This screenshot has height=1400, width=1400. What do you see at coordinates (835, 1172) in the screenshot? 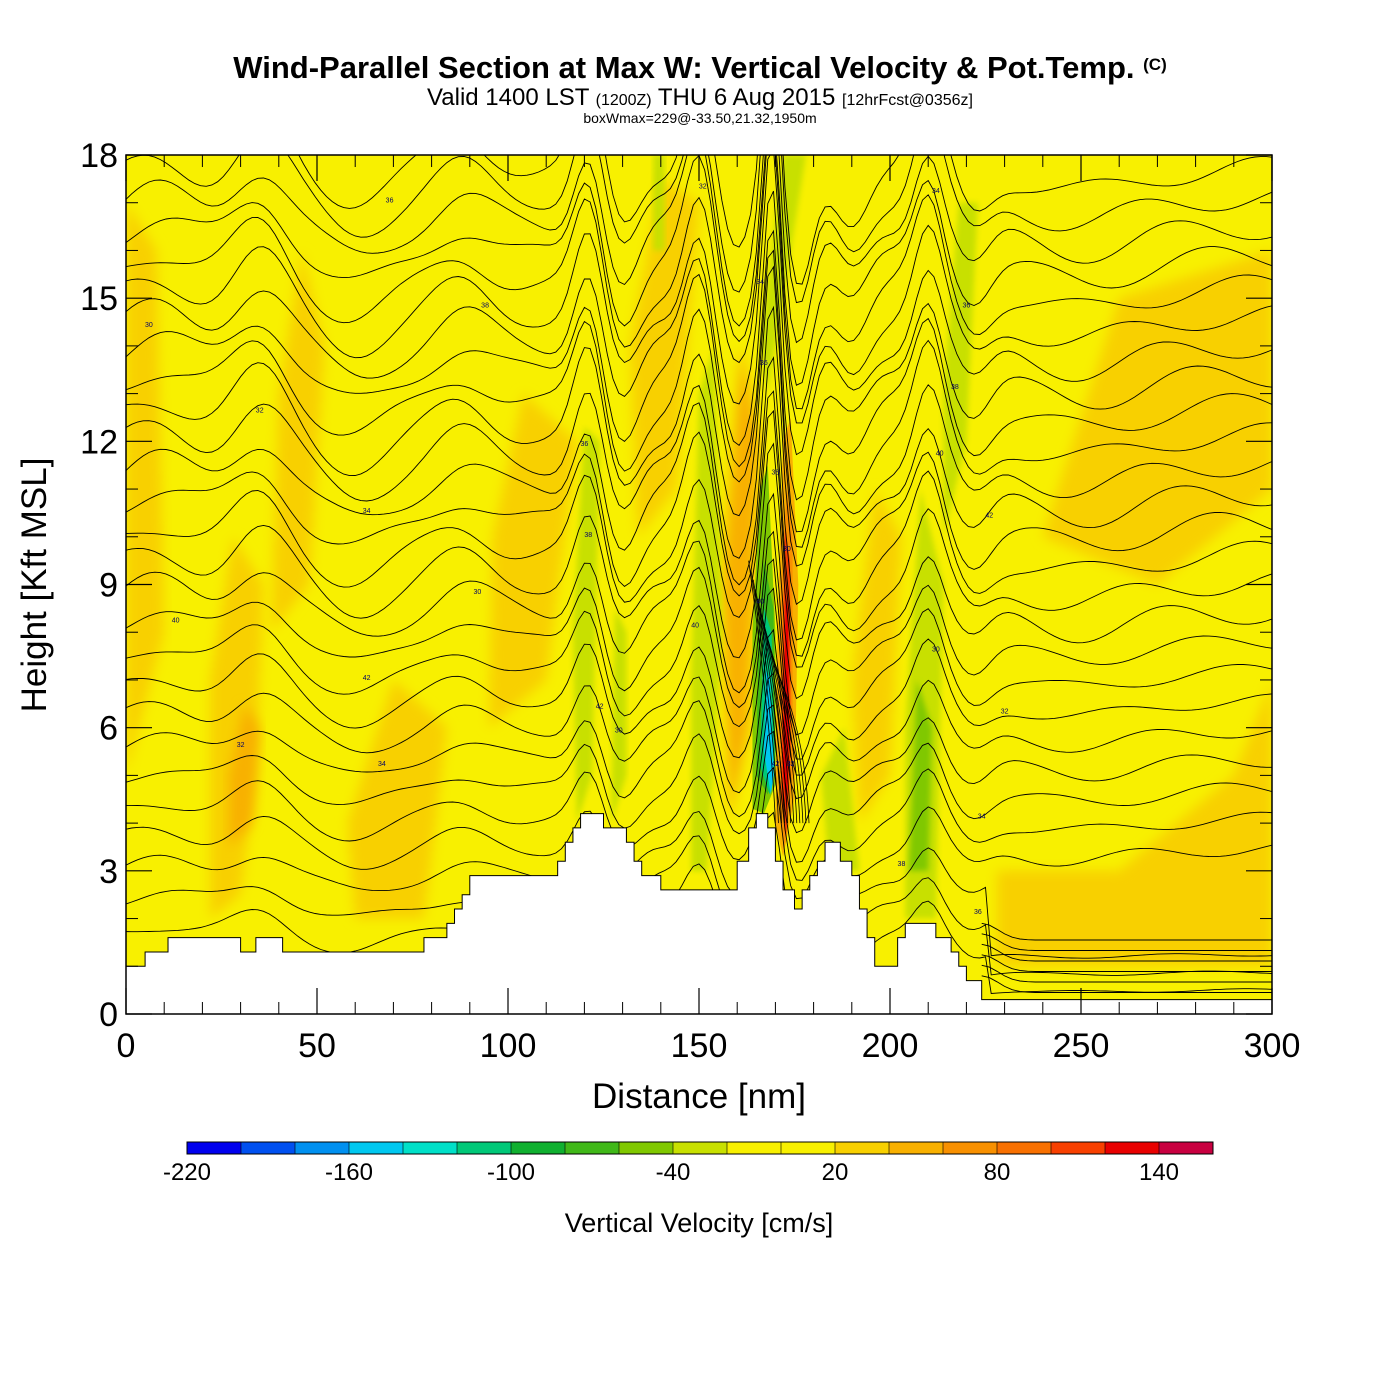
I see `colorbar-label: 20` at bounding box center [835, 1172].